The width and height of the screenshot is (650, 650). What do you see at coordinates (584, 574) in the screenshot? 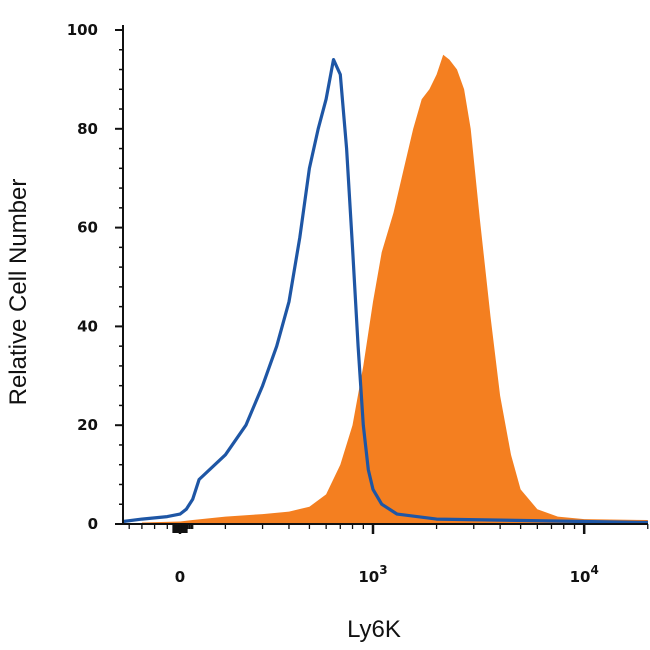
I see `x-tick-label: 10⁴` at bounding box center [584, 574].